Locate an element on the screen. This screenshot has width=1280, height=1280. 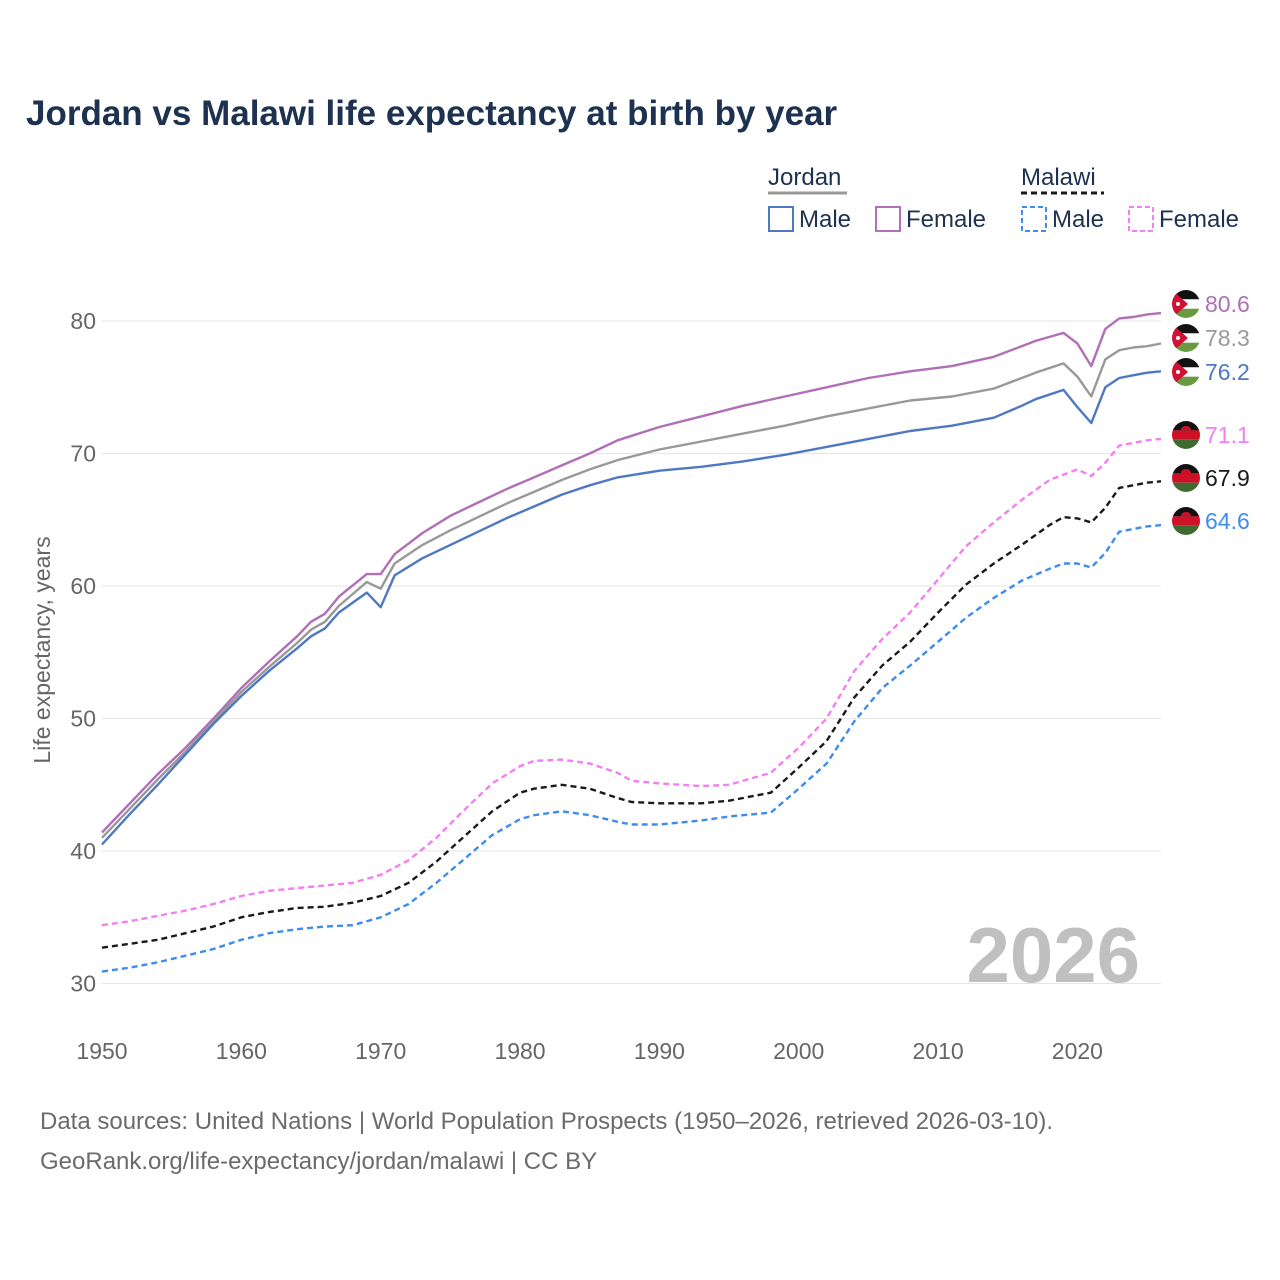
malawi-flag-icon-malawi_female is located at coordinates (1186, 435).